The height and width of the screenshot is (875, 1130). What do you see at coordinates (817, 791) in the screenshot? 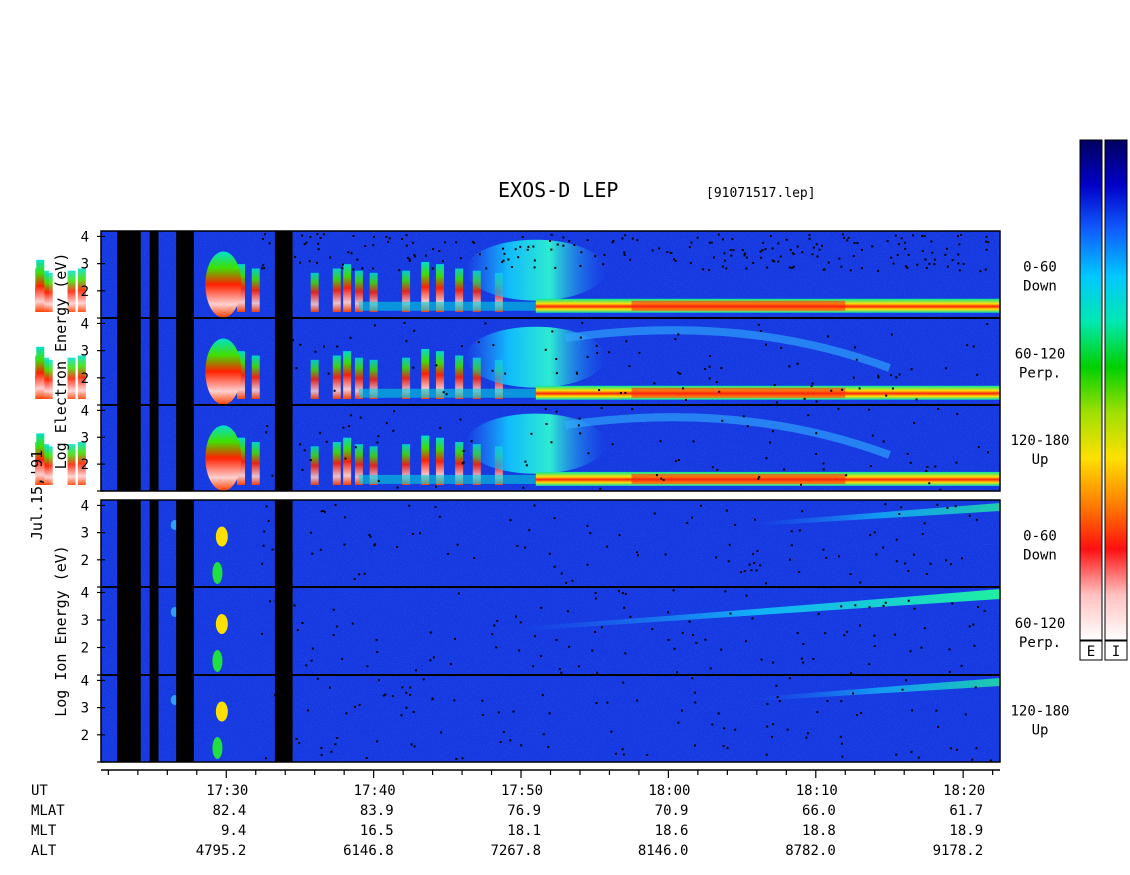
I see `x-tick-label: 18:10` at bounding box center [817, 791].